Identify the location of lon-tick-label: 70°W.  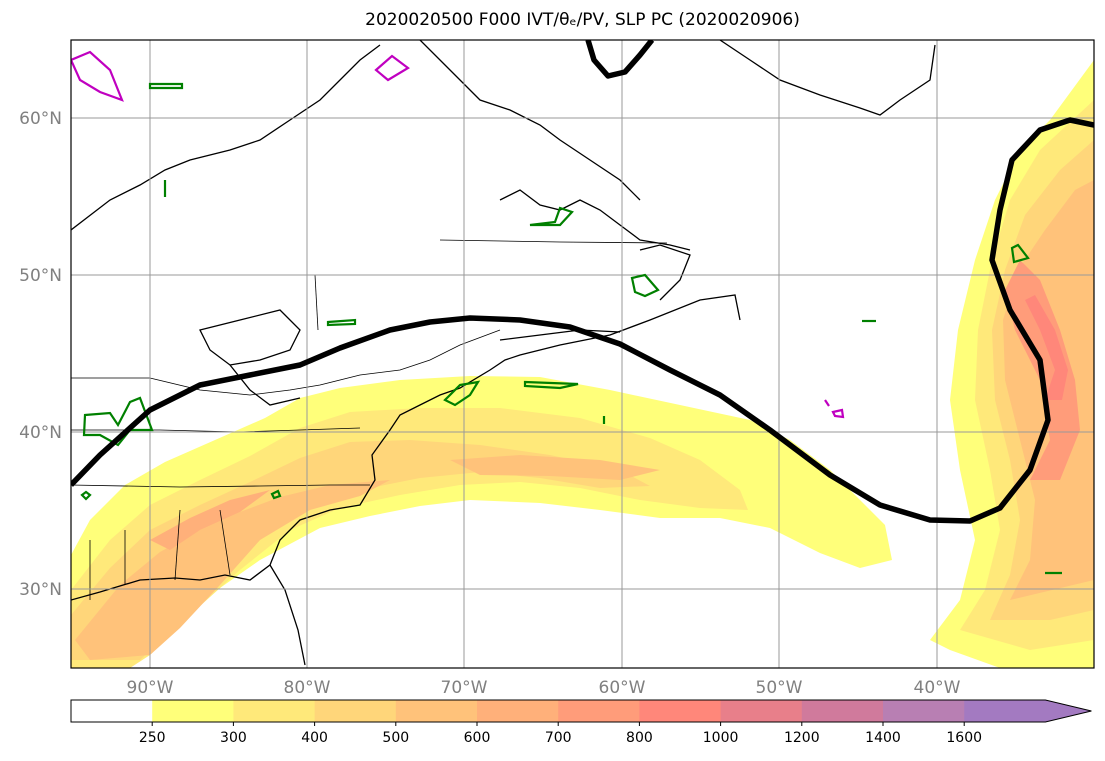
(464, 688).